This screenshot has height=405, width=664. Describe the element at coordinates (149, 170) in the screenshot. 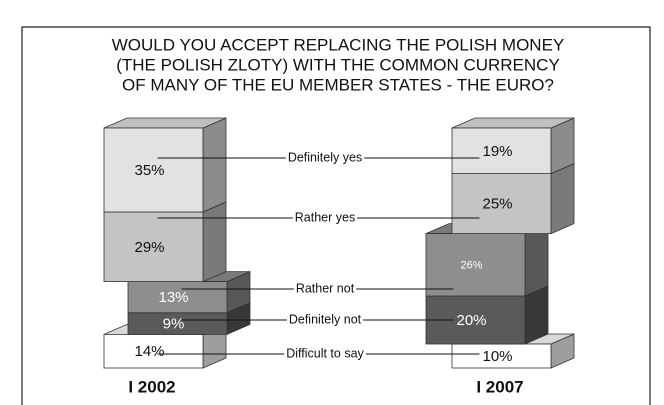

I see `value-label: 35%` at that location.